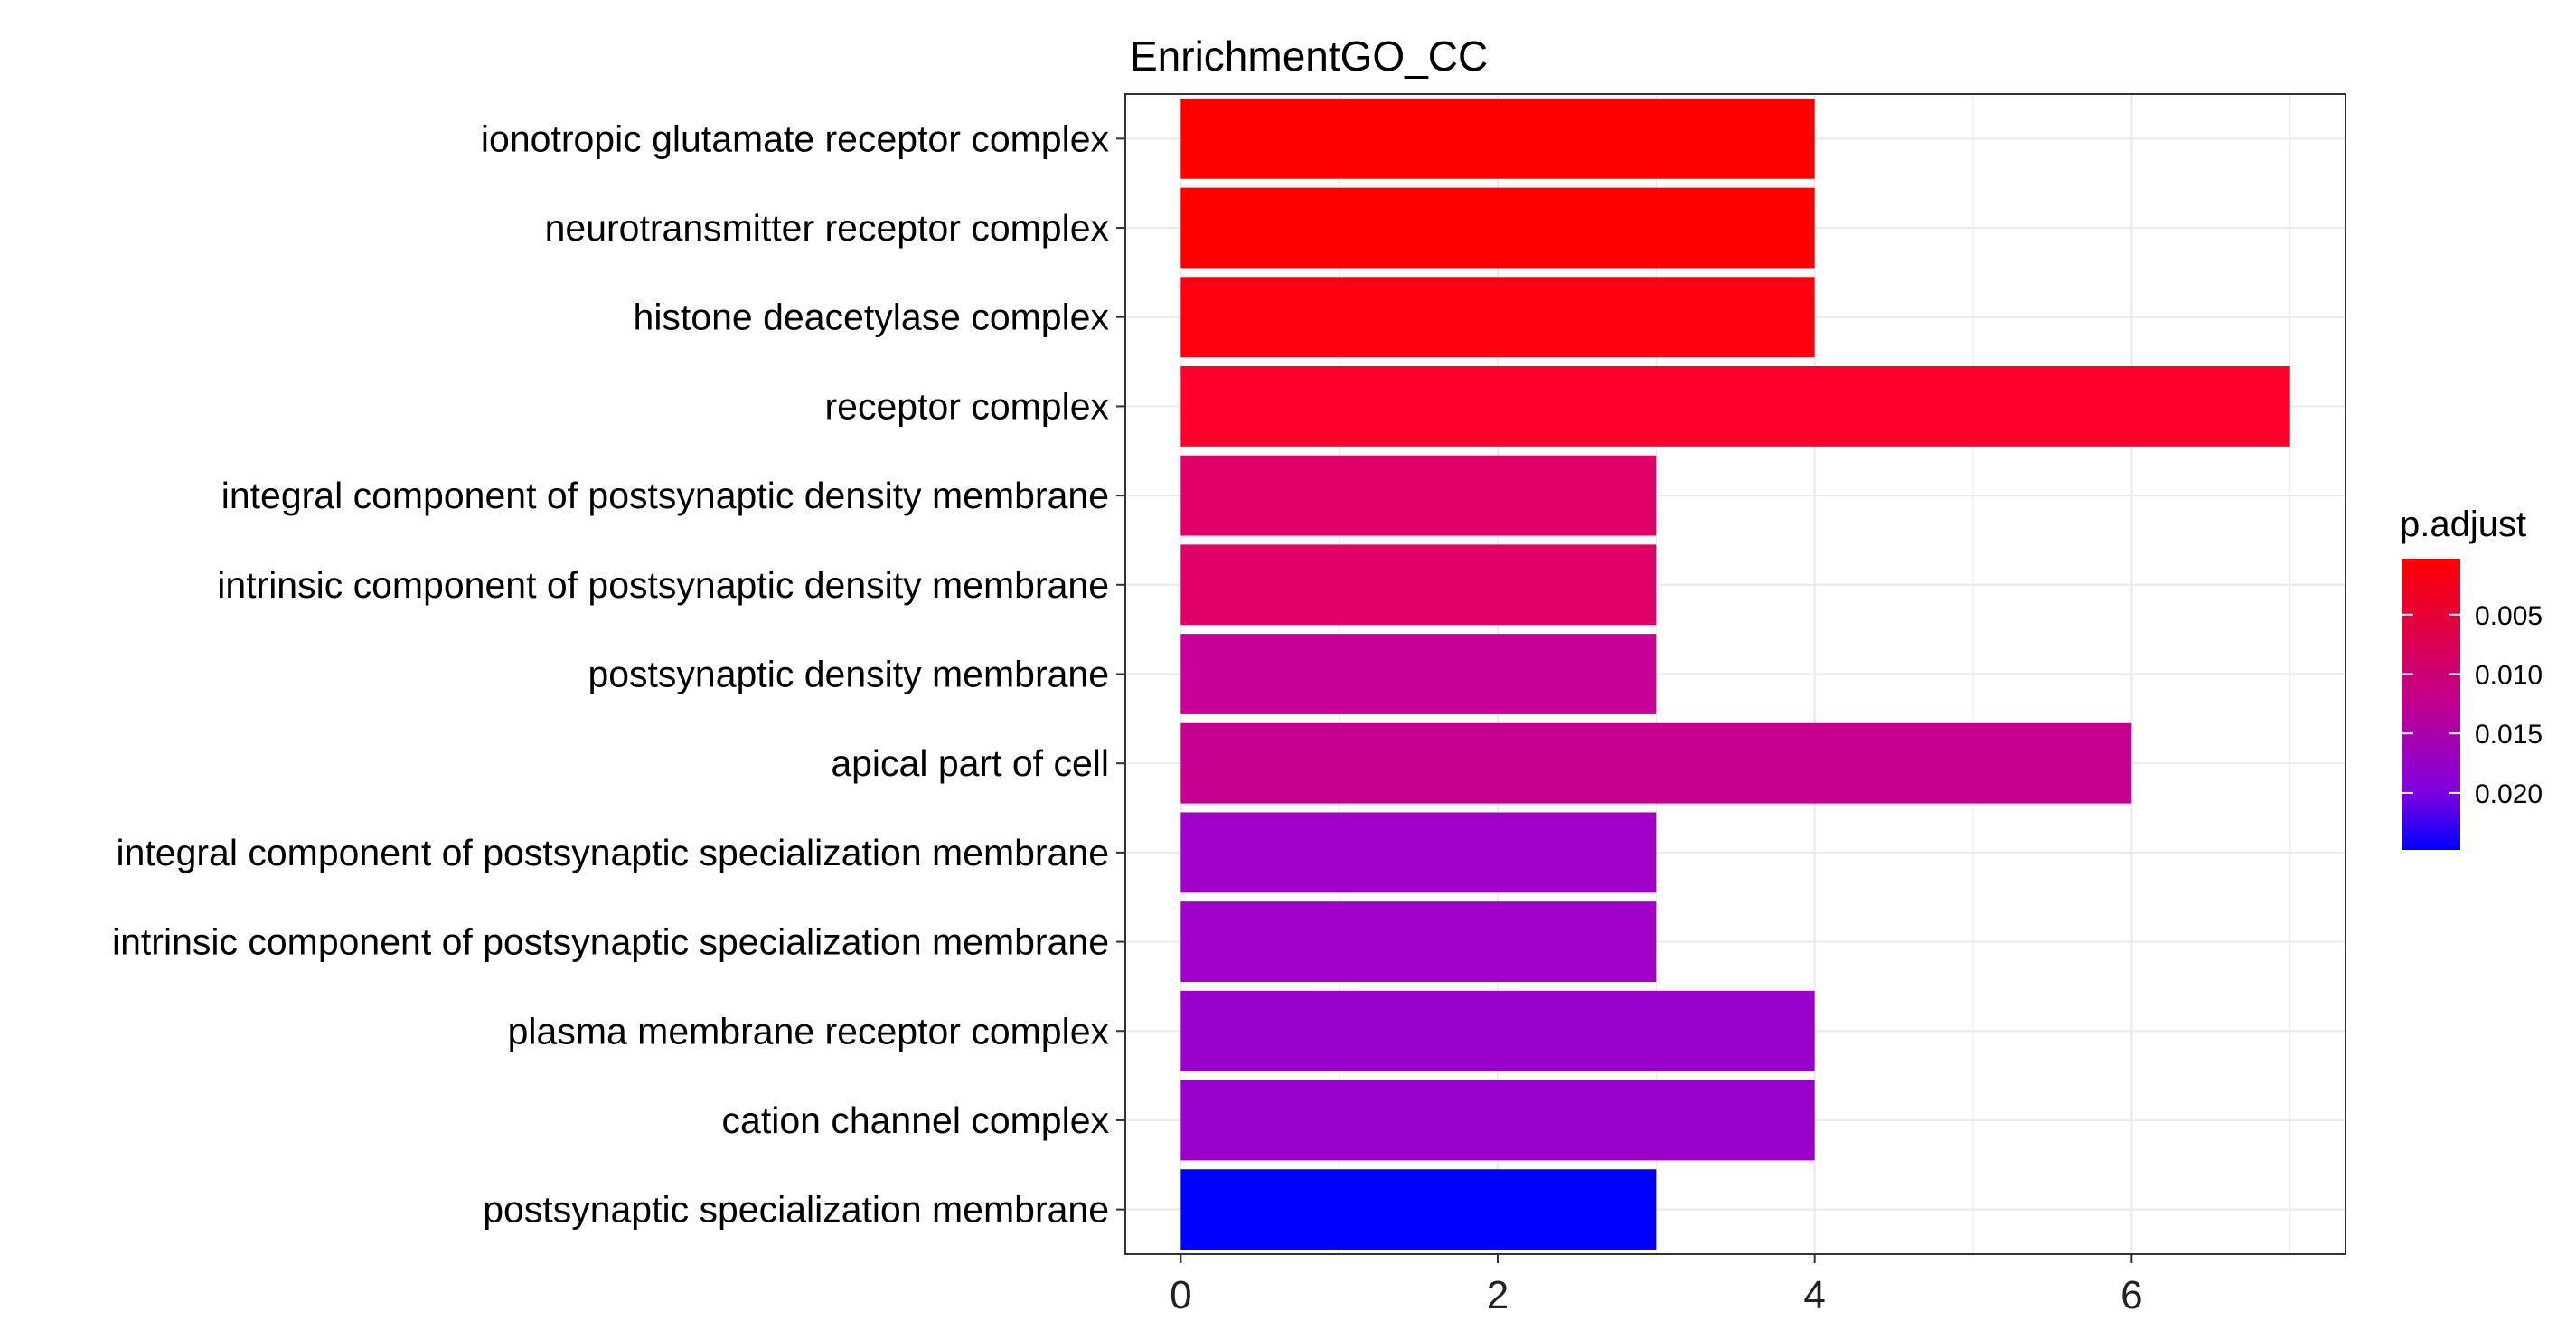 The width and height of the screenshot is (2576, 1340). Describe the element at coordinates (796, 1210) in the screenshot. I see `category-label: postsynaptic specialization membrane` at that location.